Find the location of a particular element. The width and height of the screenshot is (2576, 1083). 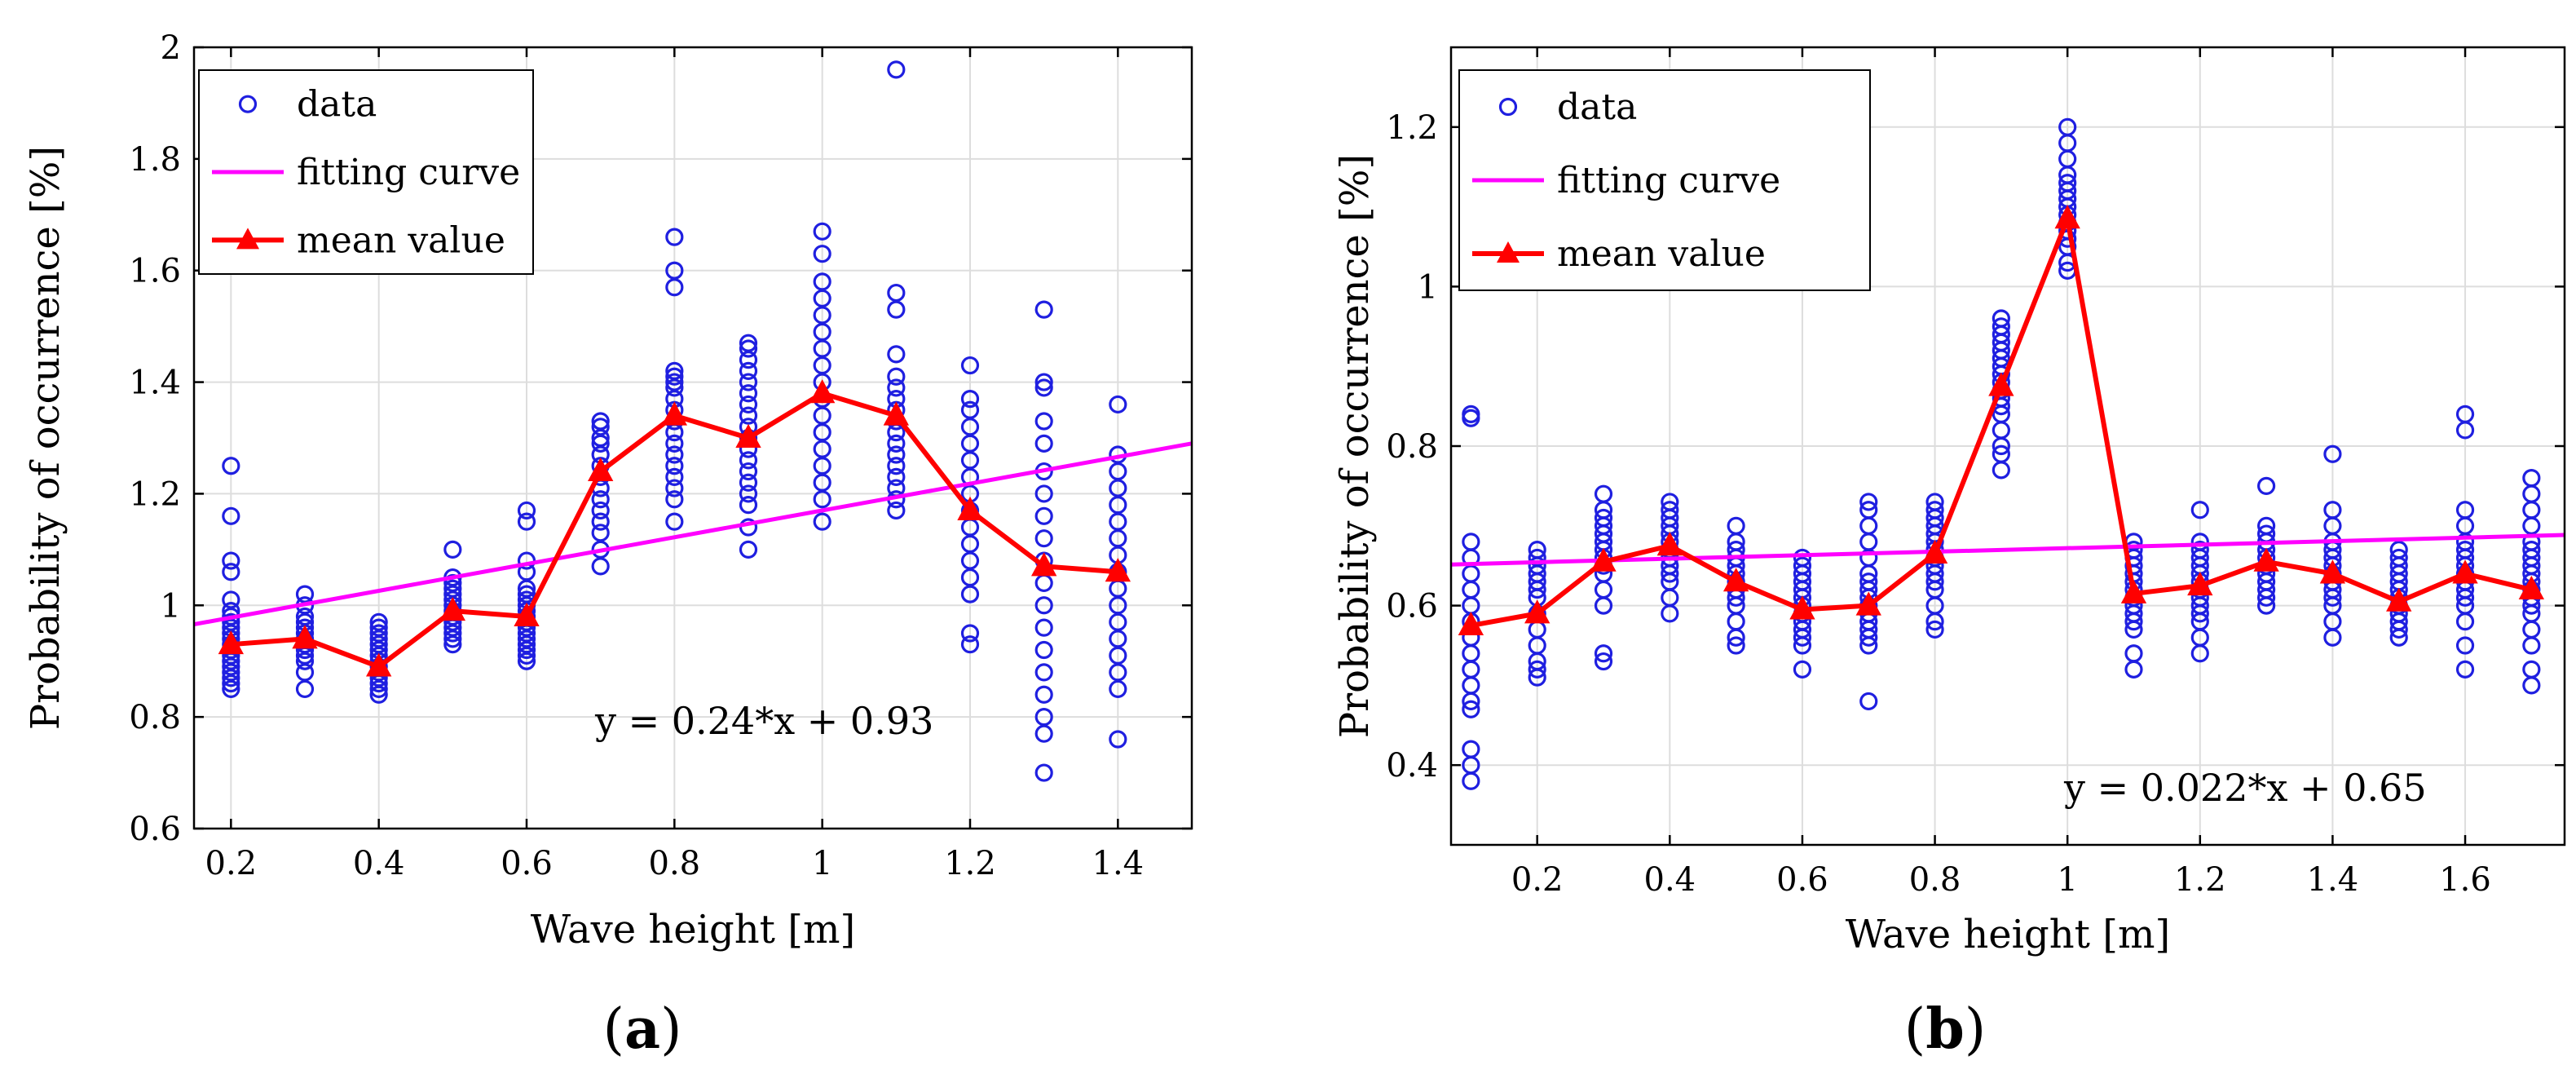

y-tick-label: 0.4 is located at coordinates (1412, 766).